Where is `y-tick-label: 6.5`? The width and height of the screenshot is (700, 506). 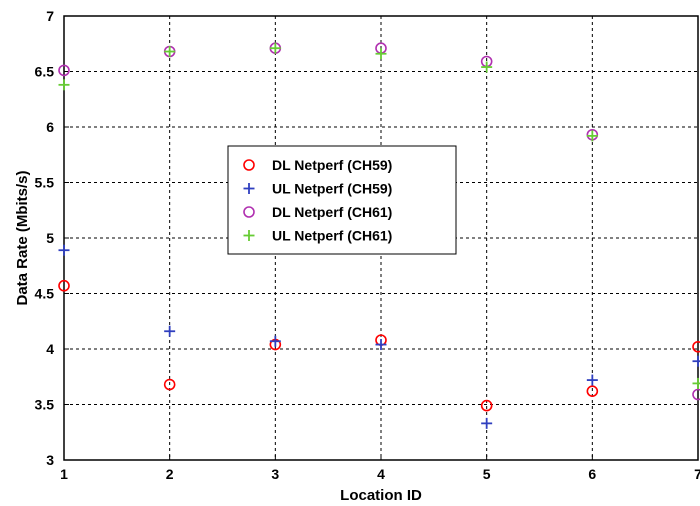
y-tick-label: 6.5 is located at coordinates (45, 72).